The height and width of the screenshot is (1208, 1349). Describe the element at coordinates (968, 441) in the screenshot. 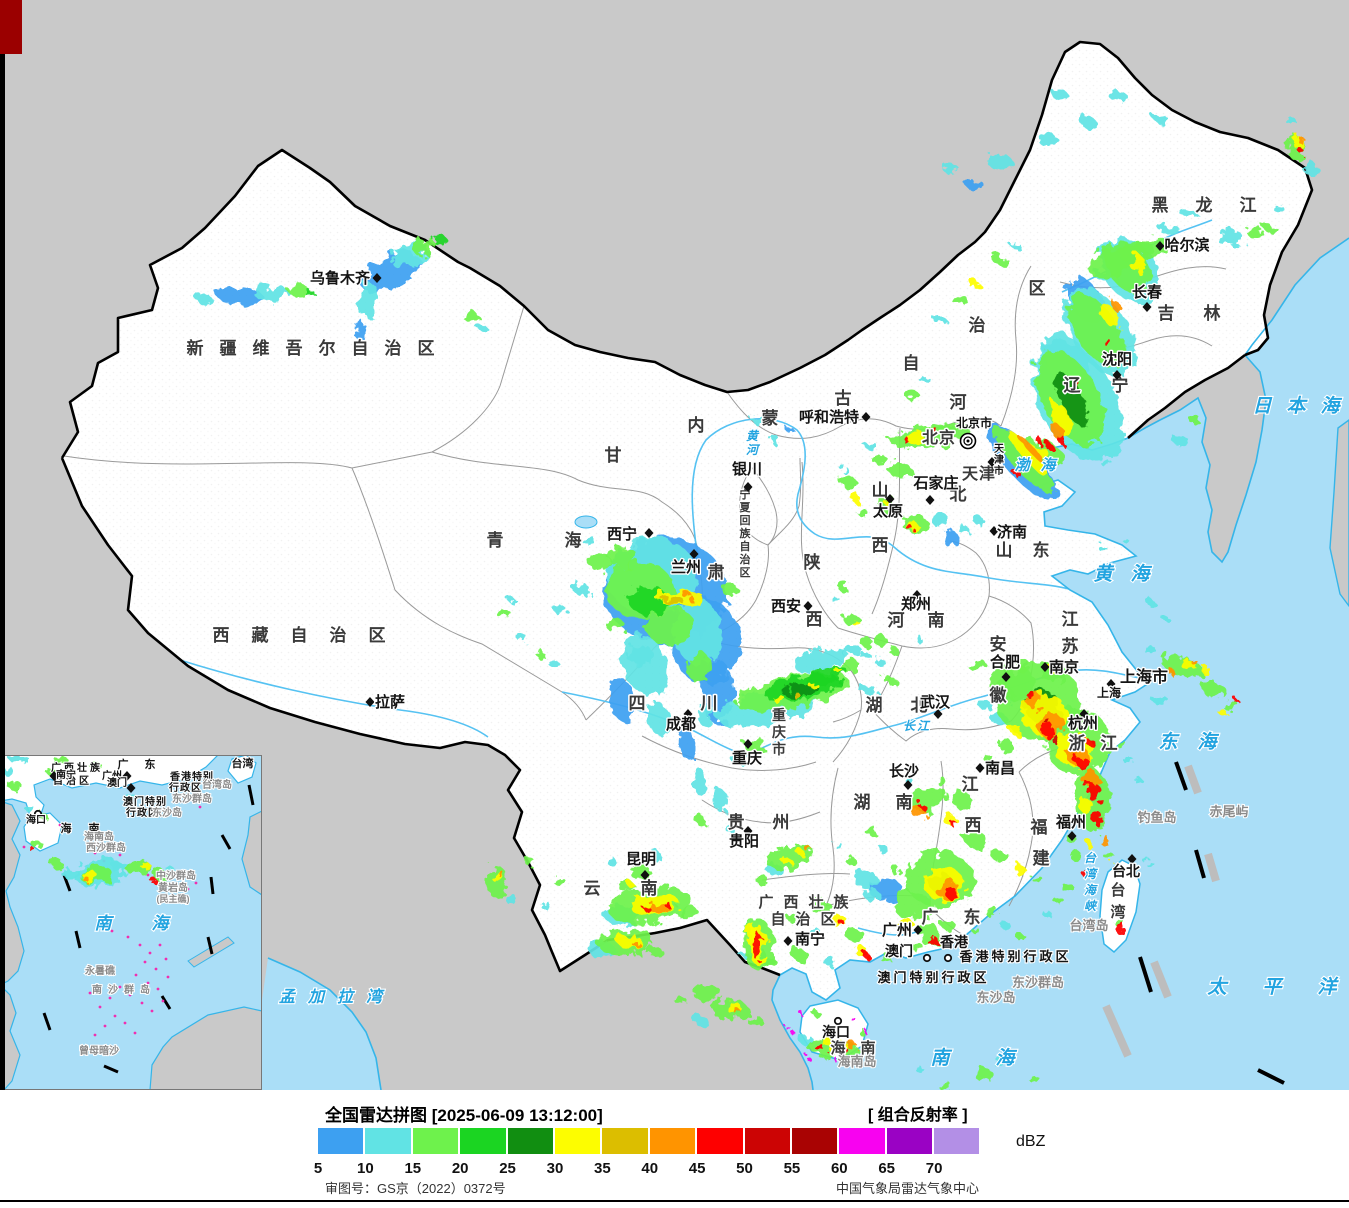

I see `capital-marker-dot` at that location.